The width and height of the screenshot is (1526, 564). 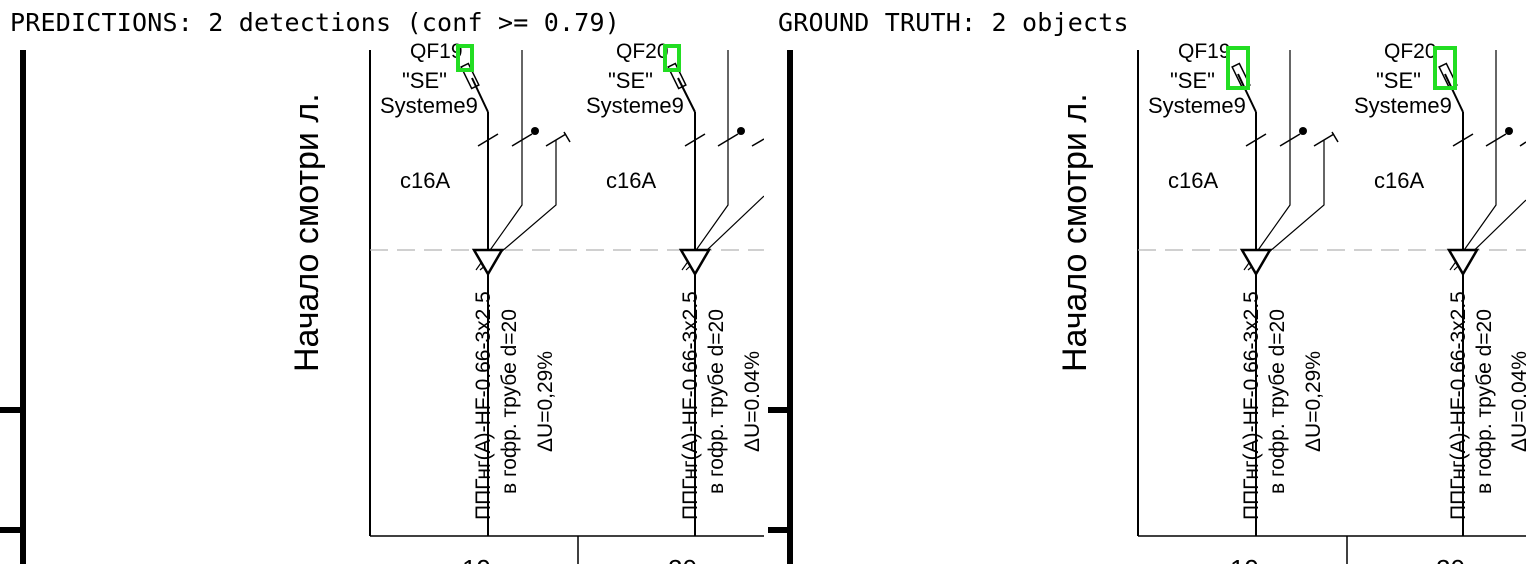 I want to click on predictions-title: PREDICTIONS: 2 detections (conf >= 0.79), so click(x=315, y=22).